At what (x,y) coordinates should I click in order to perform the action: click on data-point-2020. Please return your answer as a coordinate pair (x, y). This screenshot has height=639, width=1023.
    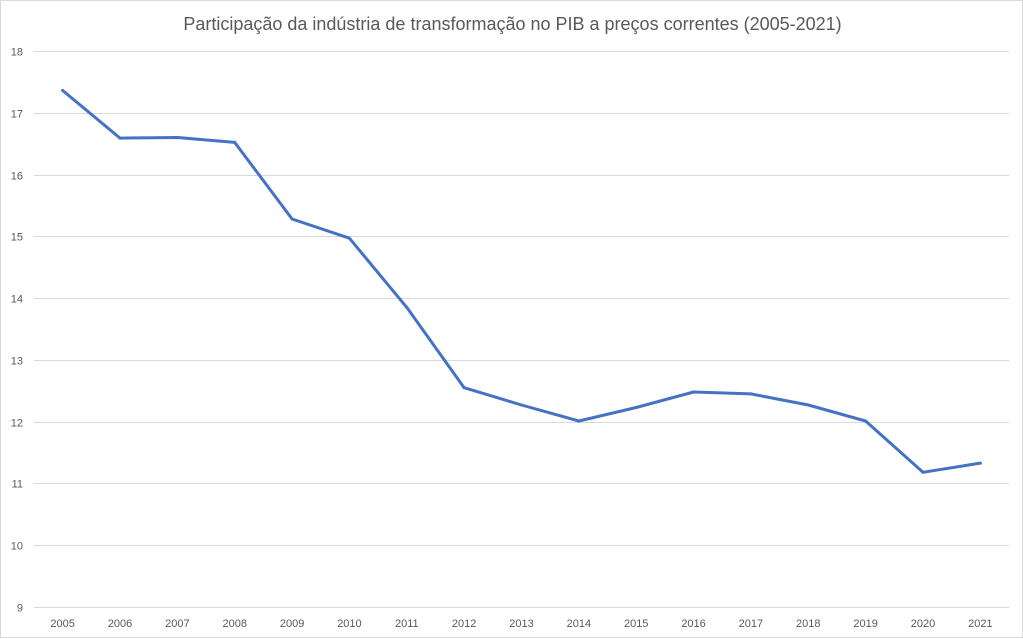
    Looking at the image, I should click on (923, 472).